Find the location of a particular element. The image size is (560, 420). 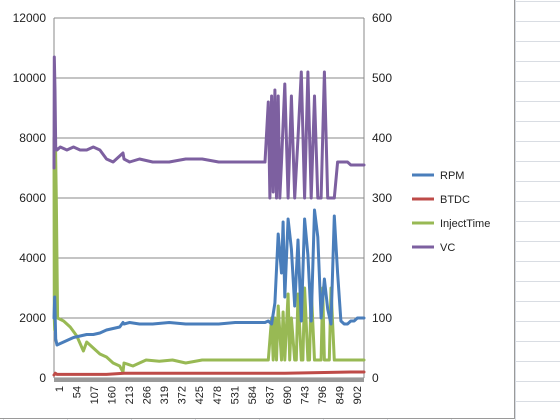

legend-label: InjectTime is located at coordinates (465, 224).